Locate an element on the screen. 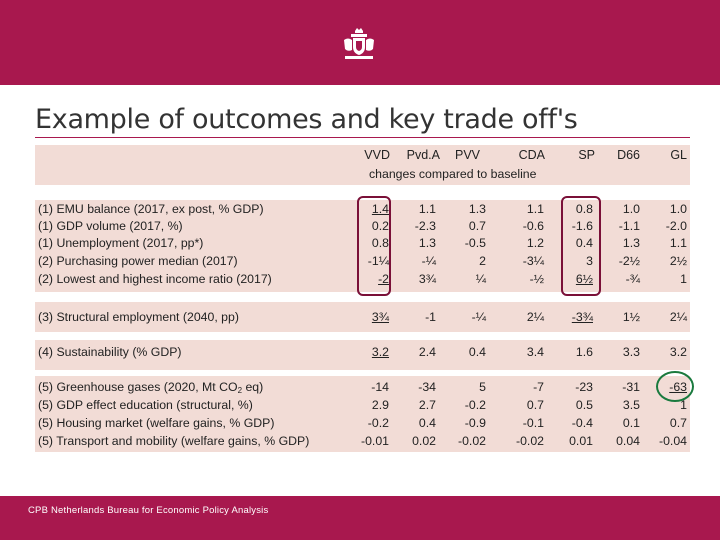  row-label: (3) Structural employment (2040, pp) is located at coordinates (138, 317).